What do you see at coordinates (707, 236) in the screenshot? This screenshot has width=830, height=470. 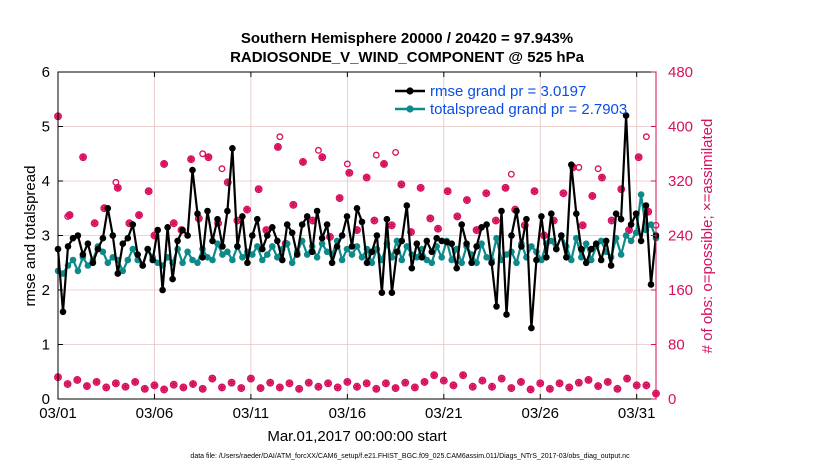 I see `right-y-axis-label: # of obs: o=possible; ×=assimilated` at bounding box center [707, 236].